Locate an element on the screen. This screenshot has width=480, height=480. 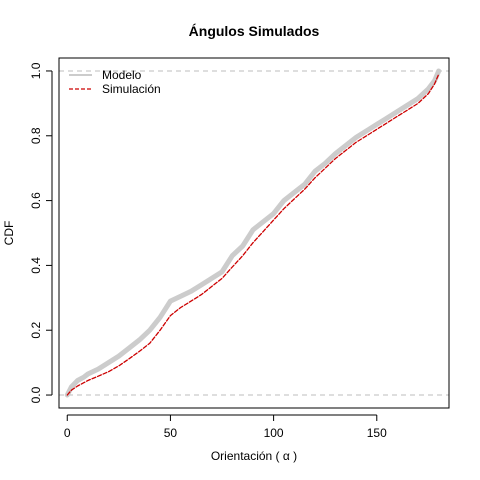
x-tick-label-2: 100 is located at coordinates (274, 433).